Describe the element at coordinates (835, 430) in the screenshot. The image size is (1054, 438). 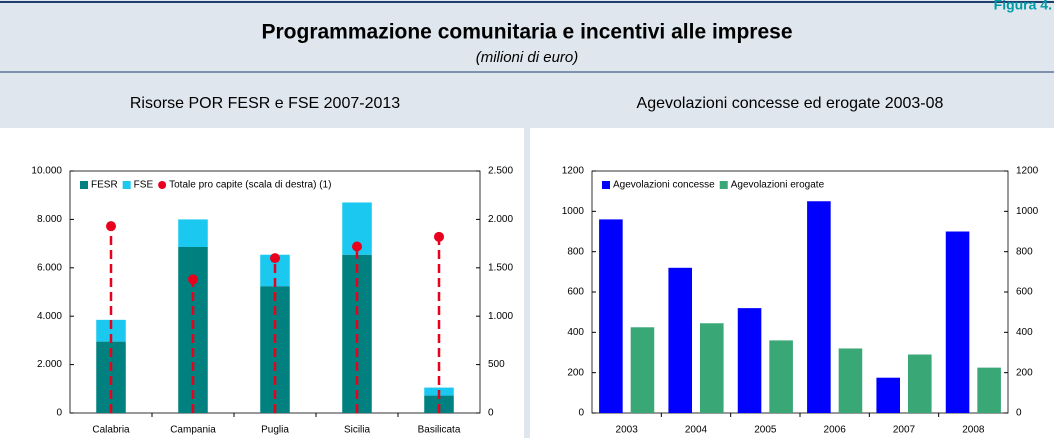
I see `x-tick-label: 2006` at that location.